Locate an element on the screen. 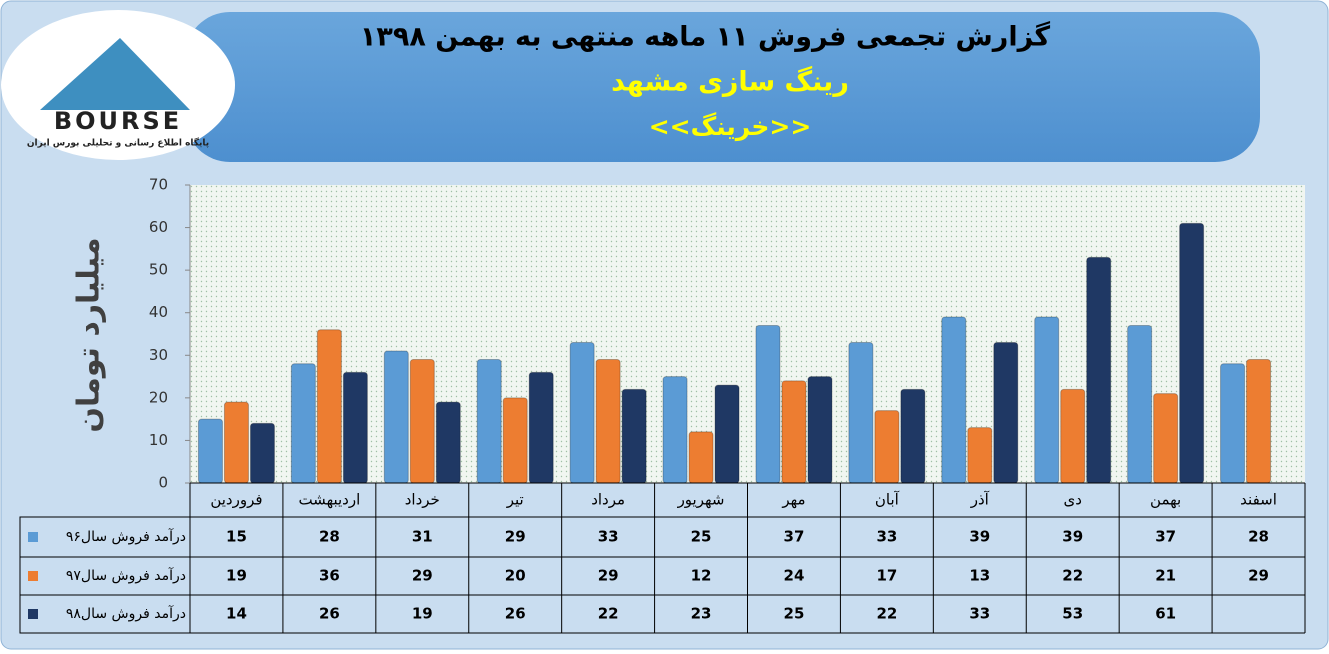 This screenshot has width=1329, height=654. x-tick-label: دی is located at coordinates (1072, 500).